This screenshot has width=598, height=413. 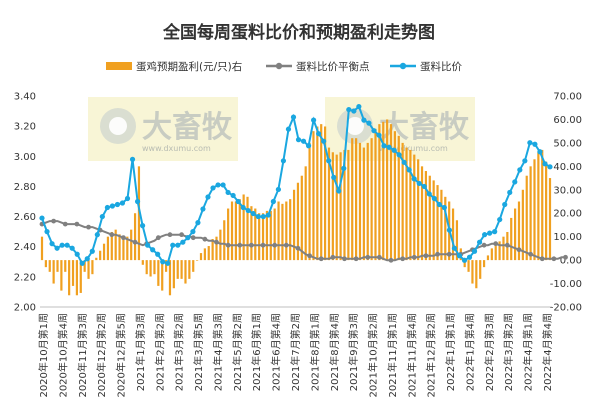 What do you see at coordinates (567, 167) in the screenshot?
I see `y-right-tick-label: 40.00` at bounding box center [567, 167].